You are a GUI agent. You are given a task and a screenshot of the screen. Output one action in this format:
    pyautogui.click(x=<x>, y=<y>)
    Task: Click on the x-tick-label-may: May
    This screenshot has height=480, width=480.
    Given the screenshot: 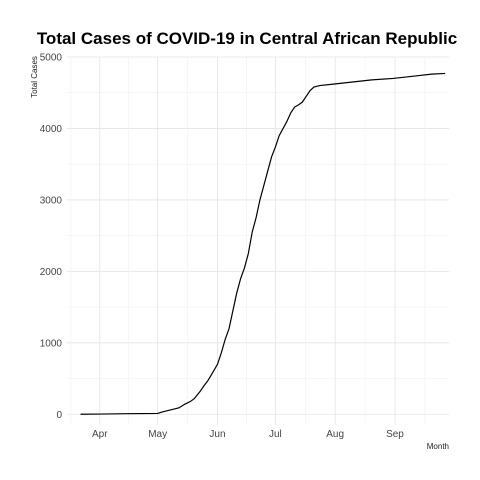 What is the action you would take?
    pyautogui.click(x=157, y=434)
    